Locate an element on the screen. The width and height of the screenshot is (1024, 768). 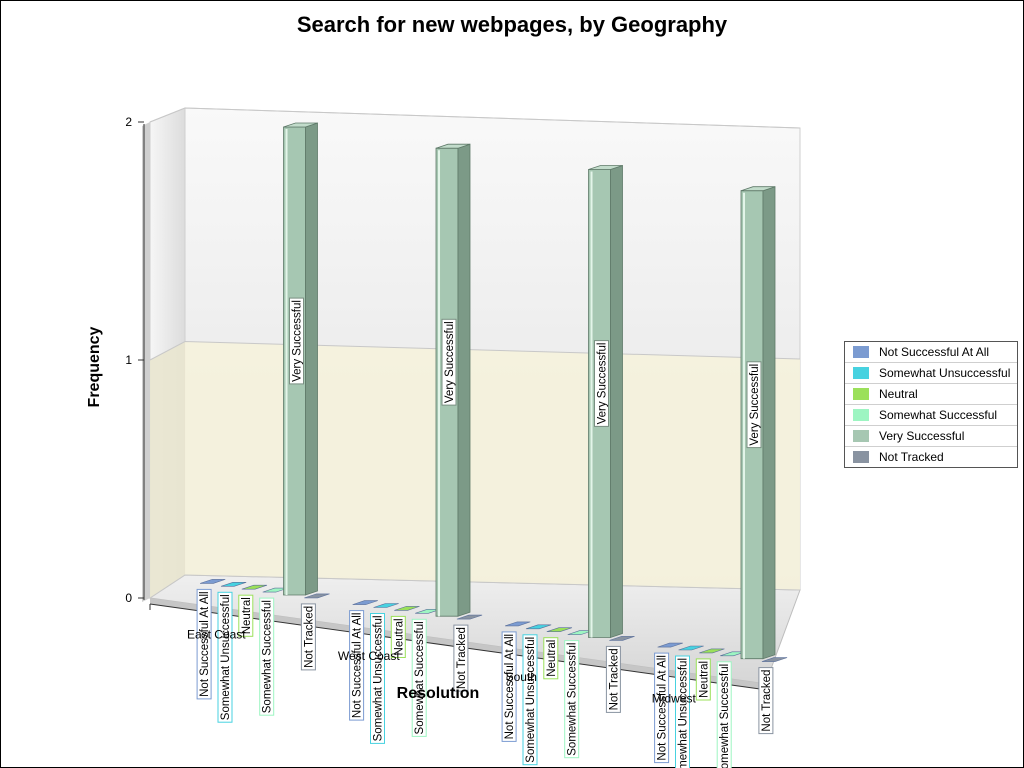
x-tick-label: West Coast is located at coordinates (369, 656).